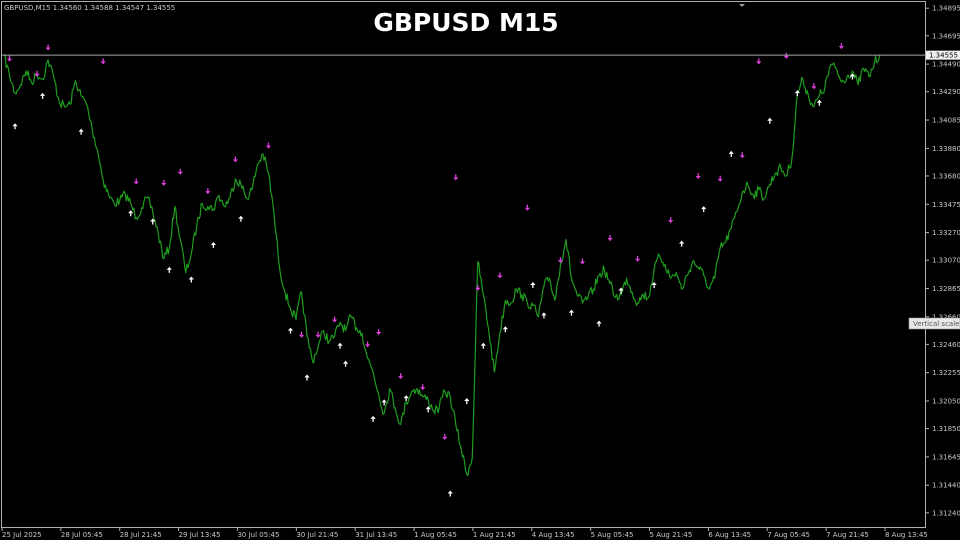 Image resolution: width=960 pixels, height=540 pixels. What do you see at coordinates (788, 535) in the screenshot?
I see `x-tick-label: 7 Aug 05:45` at bounding box center [788, 535].